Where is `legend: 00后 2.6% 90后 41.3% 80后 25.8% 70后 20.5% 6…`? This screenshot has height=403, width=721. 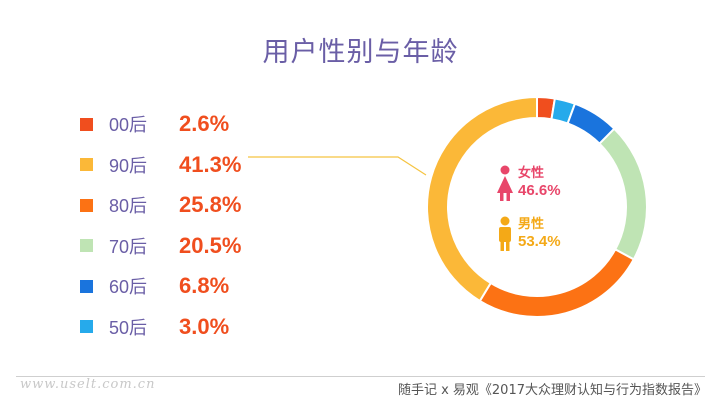 legend: 00后 2.6% 90后 41.3% 80后 25.8% 70后 20.5% 6… is located at coordinates (160, 225).